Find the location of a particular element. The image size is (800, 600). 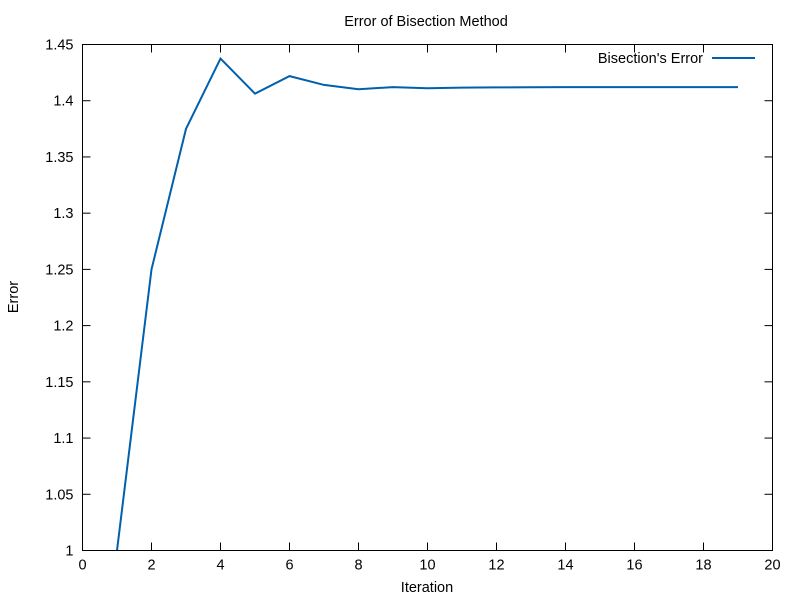

x-tick-label: 10 is located at coordinates (427, 566).